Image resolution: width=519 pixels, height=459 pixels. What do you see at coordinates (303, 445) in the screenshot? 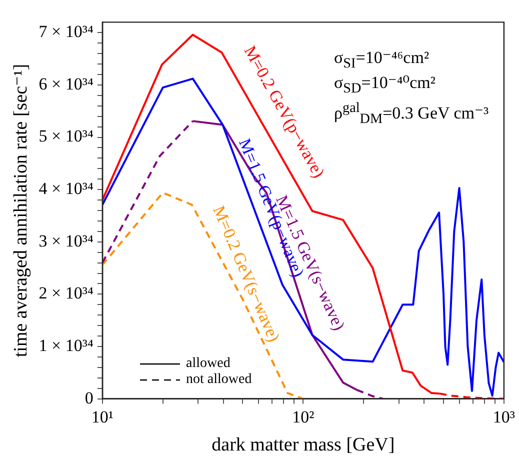
I see `x-axis-title: dark matter mass [GeV]` at bounding box center [303, 445].